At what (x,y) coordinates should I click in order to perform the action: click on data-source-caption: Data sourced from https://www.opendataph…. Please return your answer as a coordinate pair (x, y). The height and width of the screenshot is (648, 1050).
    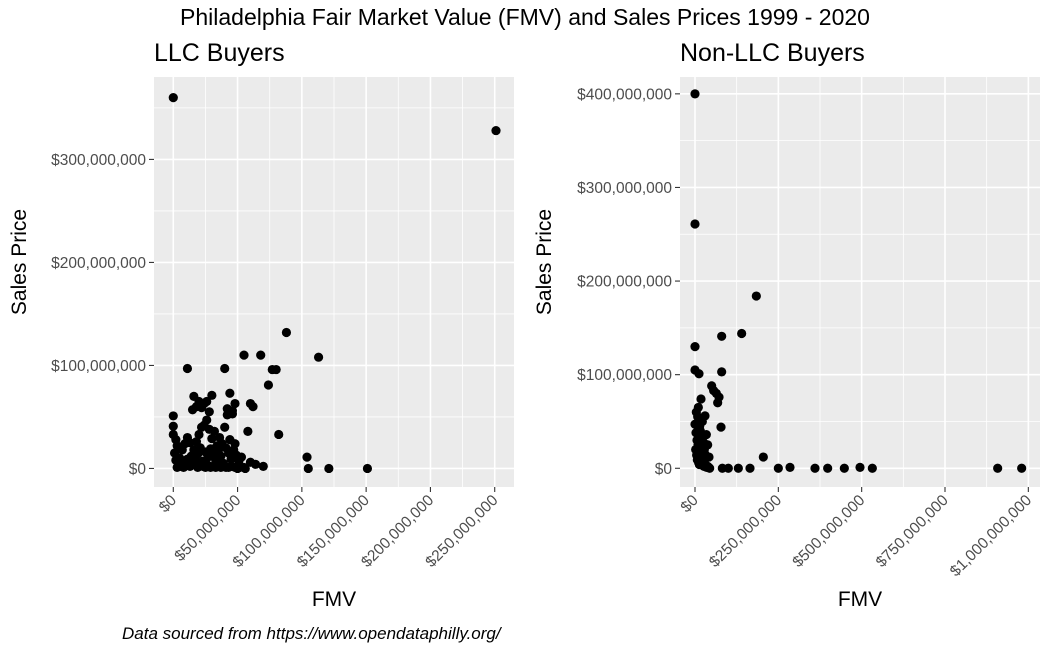
    Looking at the image, I should click on (311, 633).